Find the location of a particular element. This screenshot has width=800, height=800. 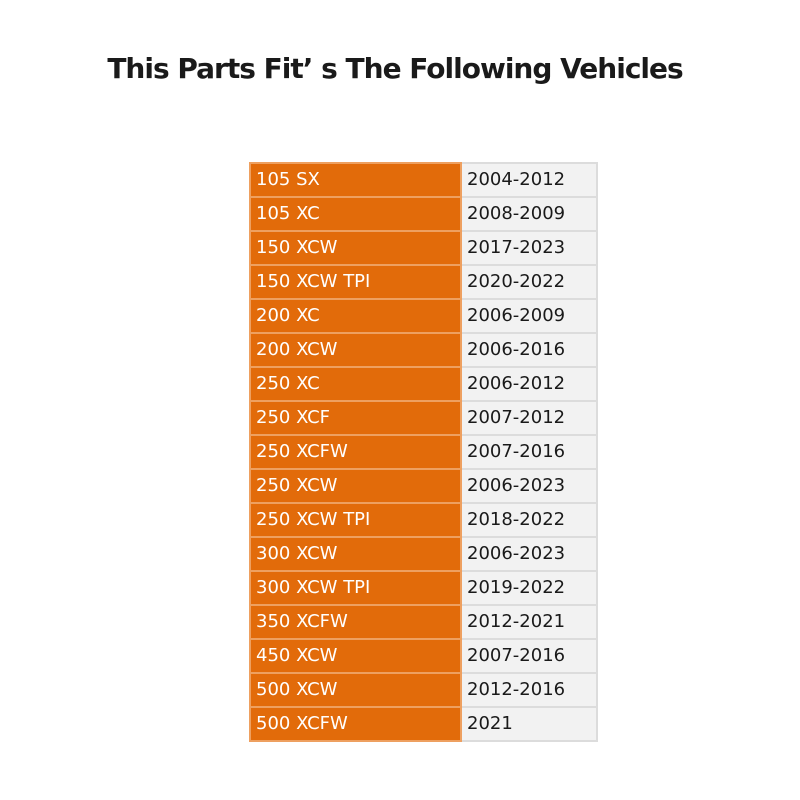

table-row: 250 XC 2006-2012 is located at coordinates (423, 384).